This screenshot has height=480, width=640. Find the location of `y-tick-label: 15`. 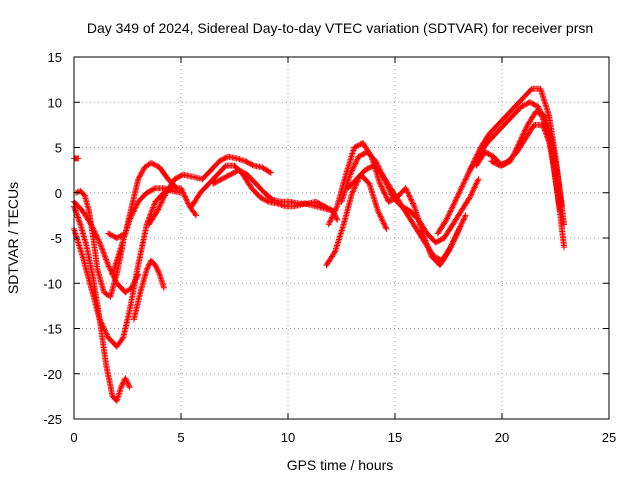

y-tick-label: 15 is located at coordinates (55, 57).